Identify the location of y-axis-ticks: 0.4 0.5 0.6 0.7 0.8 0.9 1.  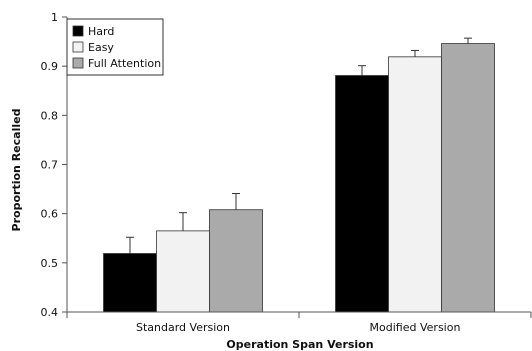
(54, 165).